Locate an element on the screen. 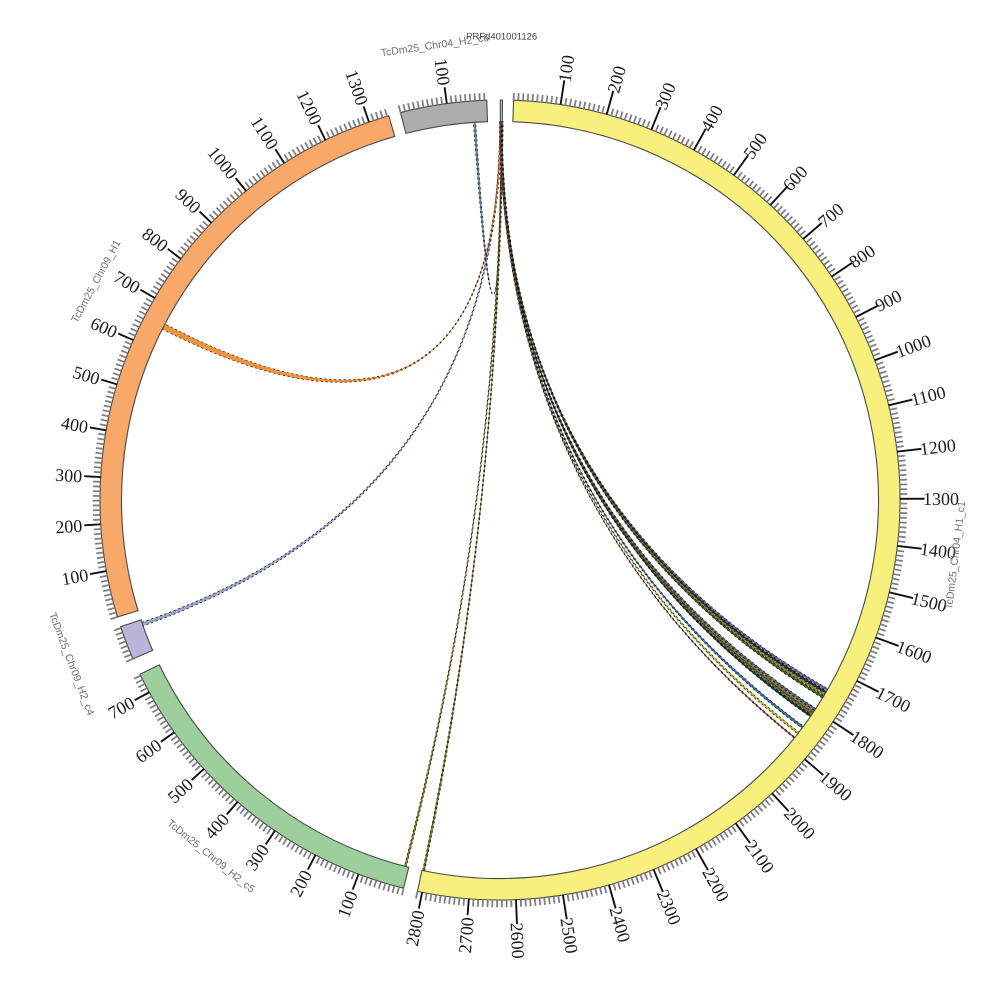 The height and width of the screenshot is (1005, 1000). svg-text: 200 is located at coordinates (69, 527).